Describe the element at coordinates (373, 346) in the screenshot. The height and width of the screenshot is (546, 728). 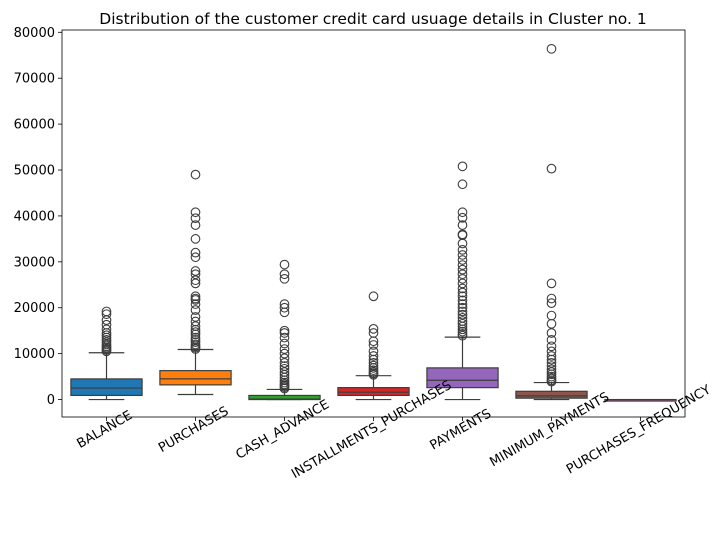
I see `box-installments-purchases` at that location.